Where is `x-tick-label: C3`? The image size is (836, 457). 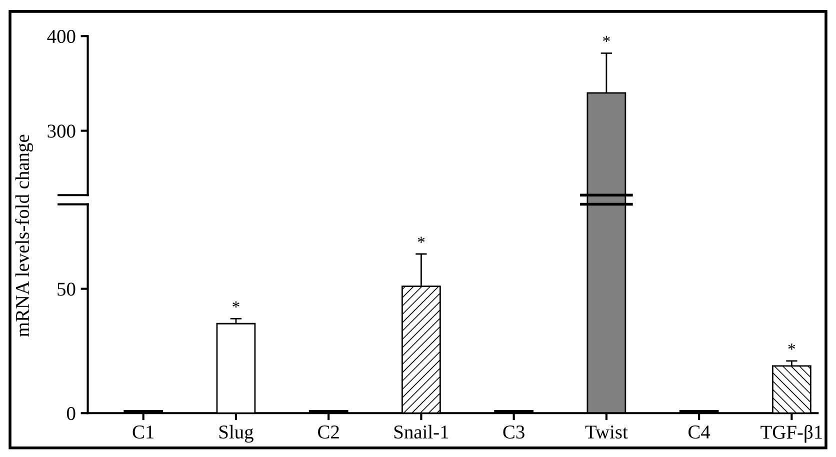
x-tick-label: C3 is located at coordinates (513, 432).